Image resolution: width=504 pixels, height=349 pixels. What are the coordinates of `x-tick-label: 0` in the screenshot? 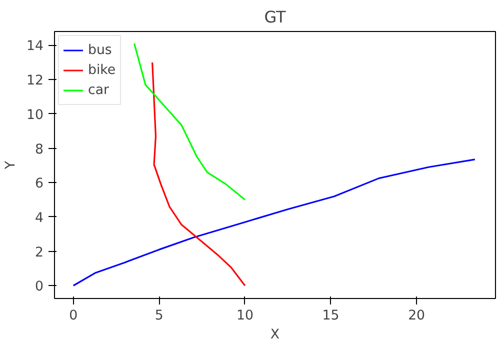 It's located at (73, 316).